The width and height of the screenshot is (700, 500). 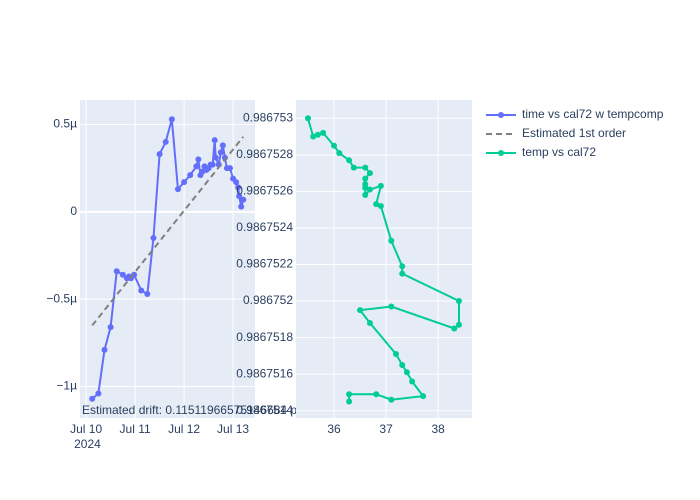 What do you see at coordinates (264, 373) in the screenshot?
I see `y-tick-label: 0.9867516` at bounding box center [264, 373].